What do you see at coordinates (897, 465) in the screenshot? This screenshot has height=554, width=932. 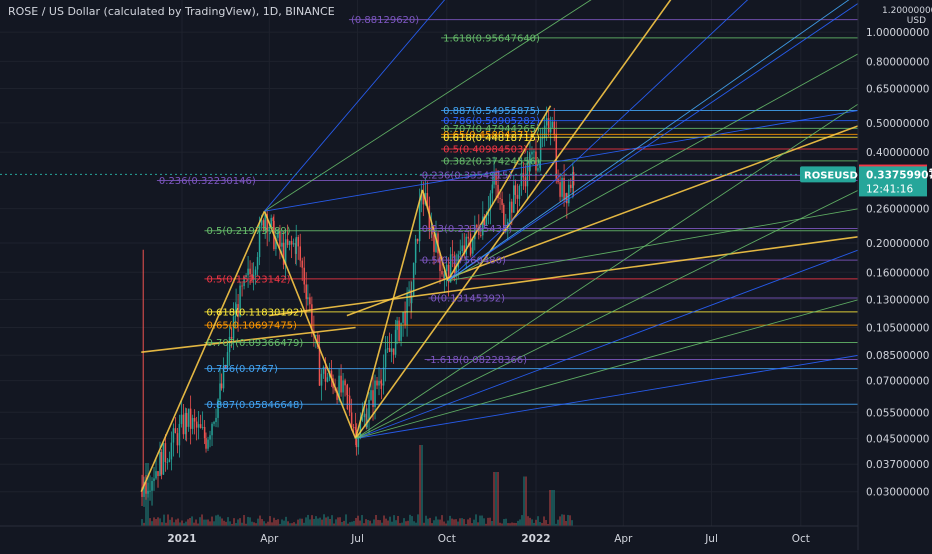 I see `price-tick-label: 0.03700000` at bounding box center [897, 465].